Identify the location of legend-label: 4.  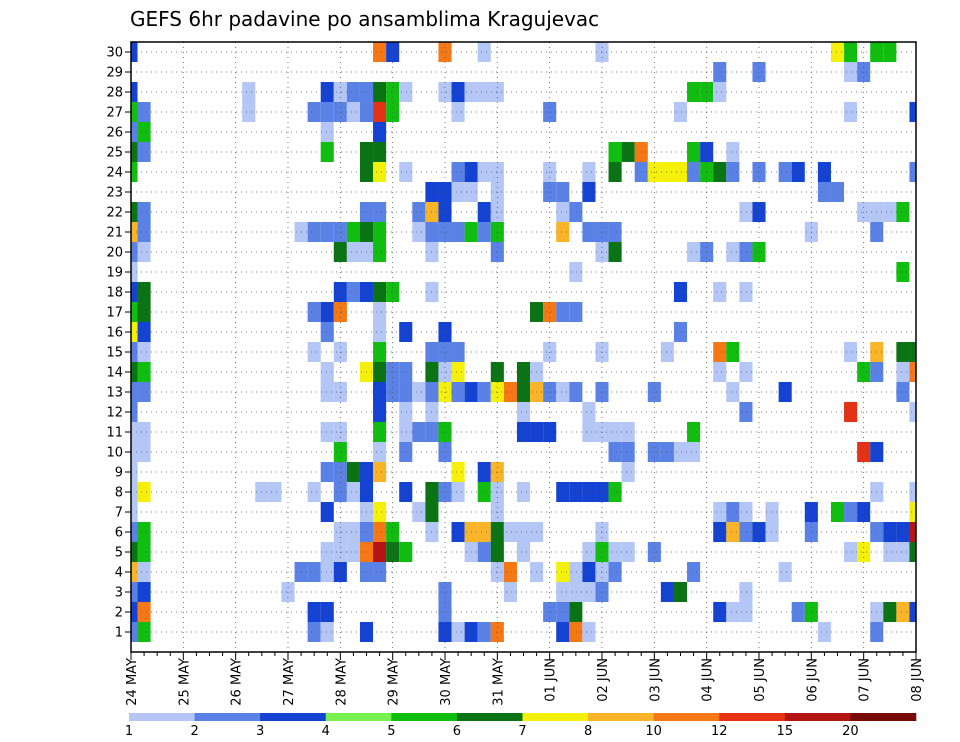
(326, 731).